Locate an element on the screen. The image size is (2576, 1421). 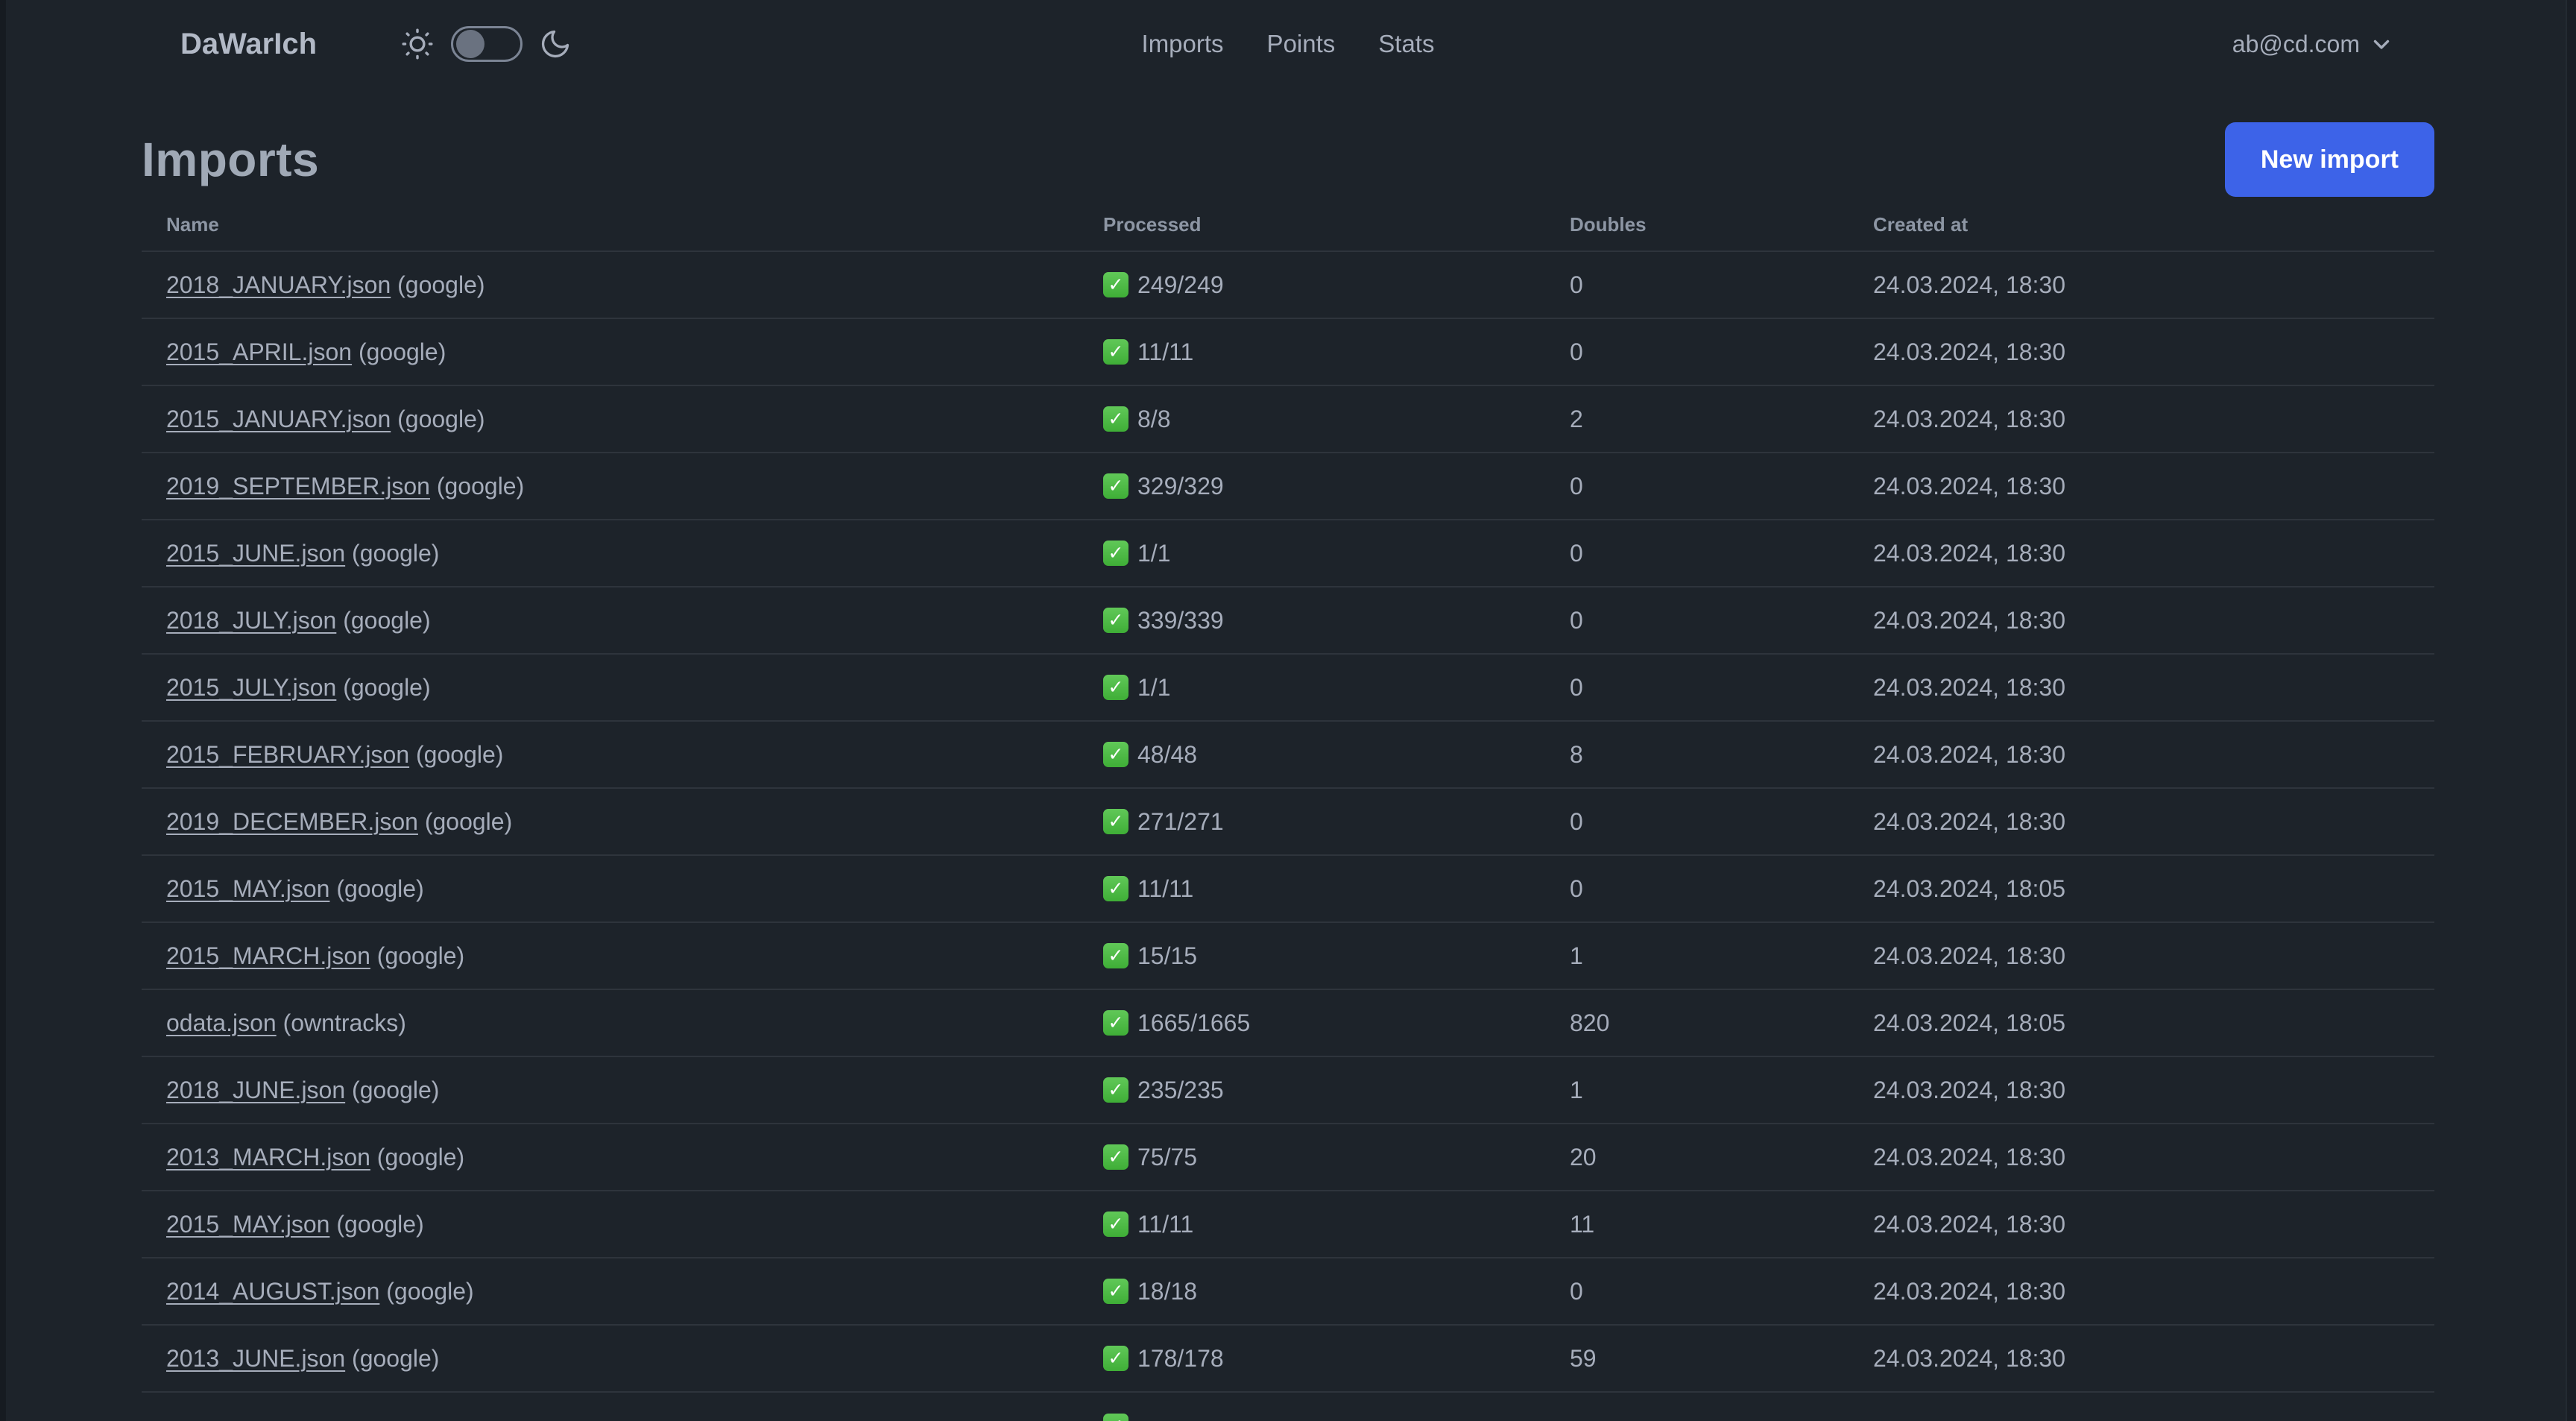
new-import-button: New import is located at coordinates (2329, 159).